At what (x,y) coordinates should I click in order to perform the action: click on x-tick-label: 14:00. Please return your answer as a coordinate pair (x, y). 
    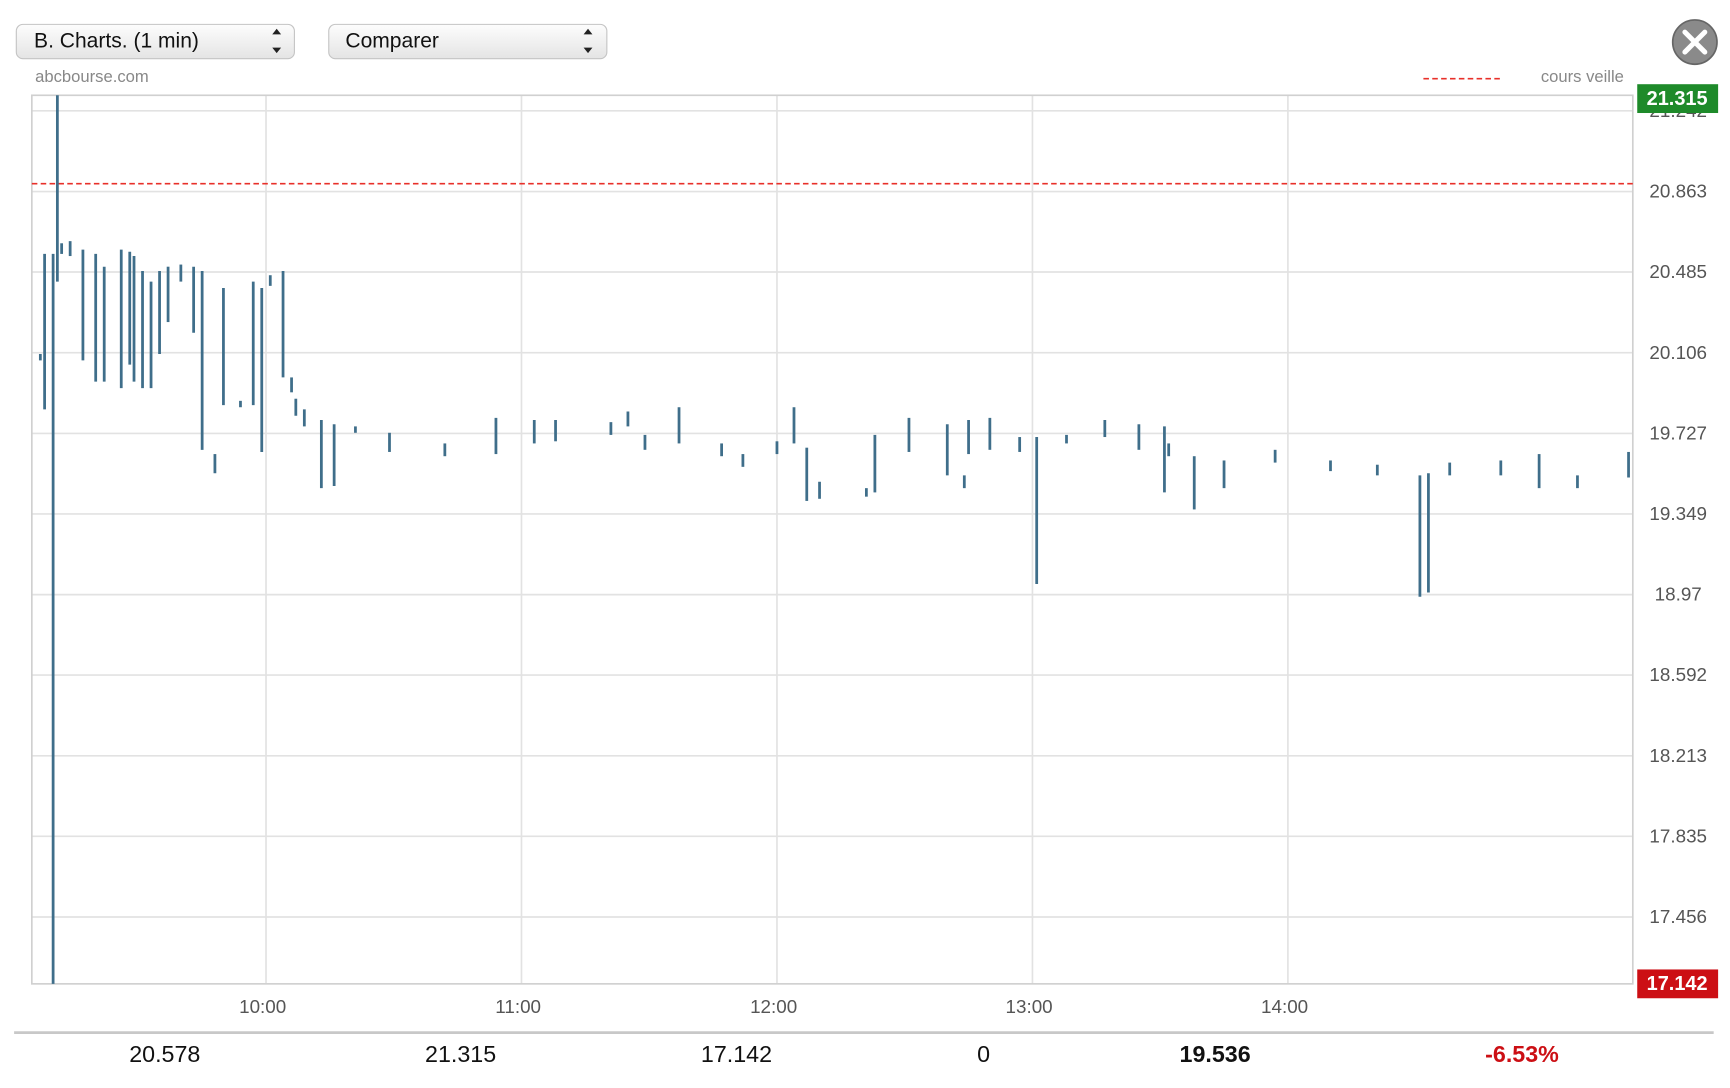
    Looking at the image, I should click on (1284, 1006).